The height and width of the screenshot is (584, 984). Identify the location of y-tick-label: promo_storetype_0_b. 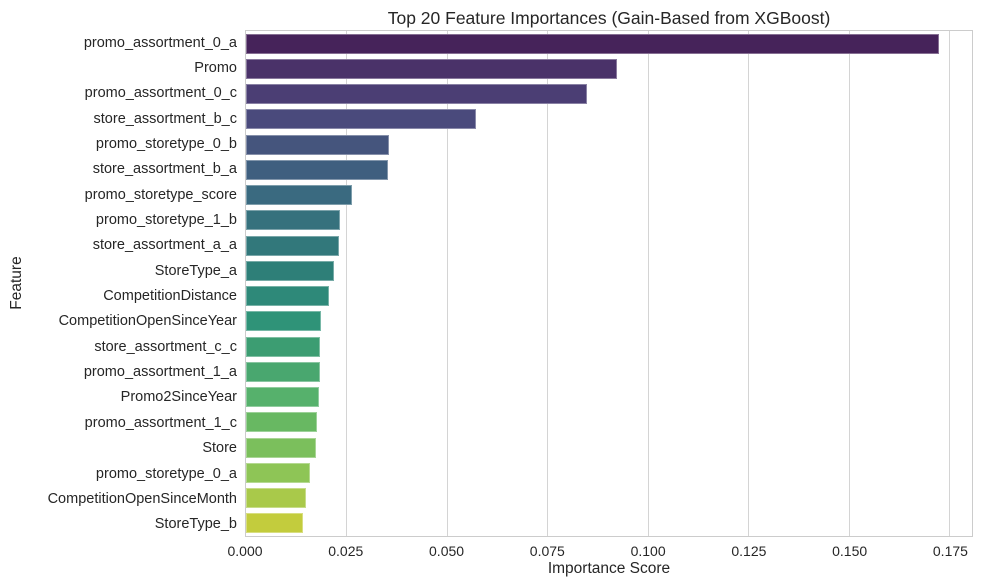
(166, 144).